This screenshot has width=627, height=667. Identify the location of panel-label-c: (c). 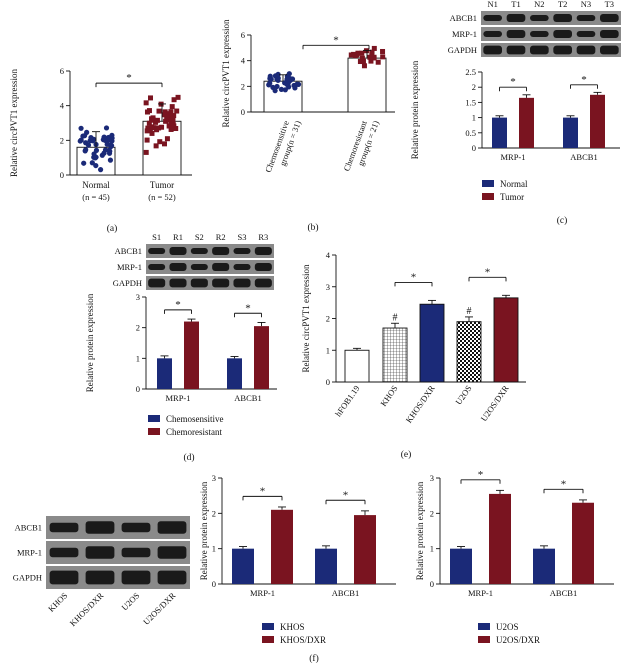
(562, 220).